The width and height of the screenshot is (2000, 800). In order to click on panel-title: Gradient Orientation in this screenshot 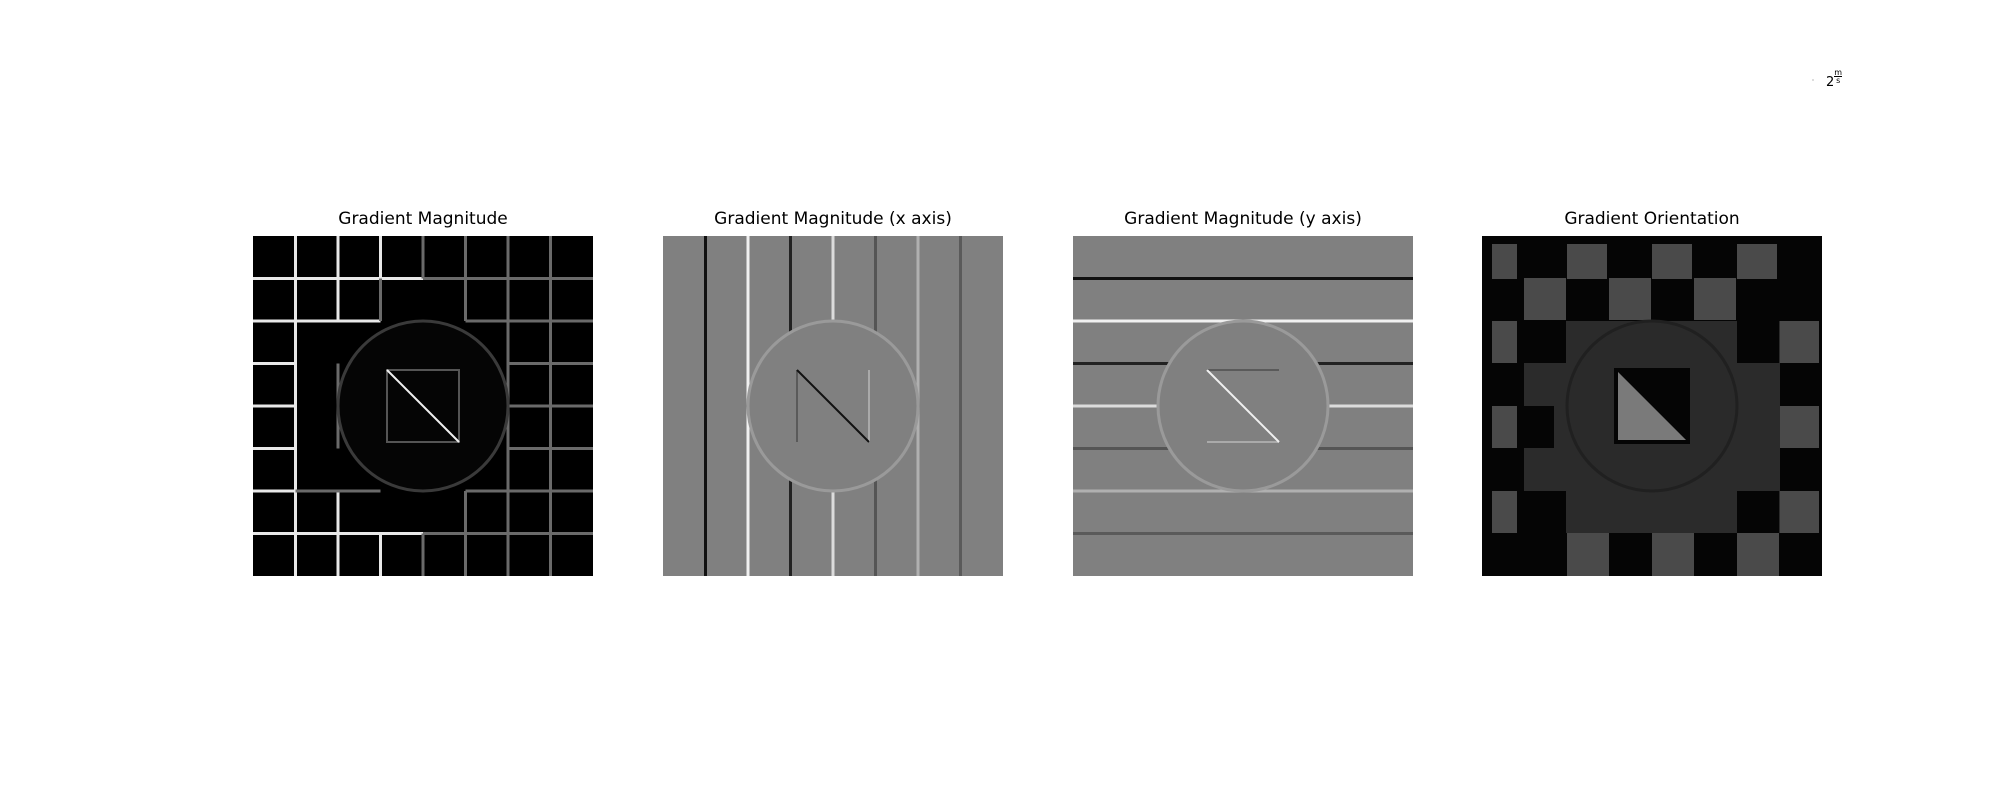, I will do `click(1652, 219)`.